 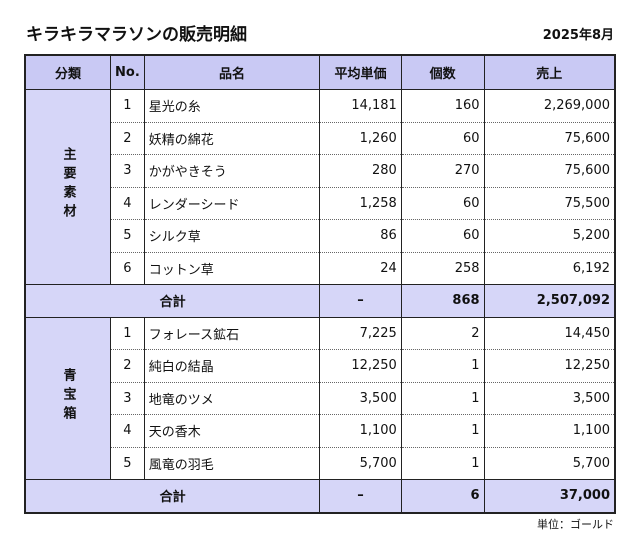 What do you see at coordinates (232, 398) in the screenshot?
I see `cell: 地竜のツメ` at bounding box center [232, 398].